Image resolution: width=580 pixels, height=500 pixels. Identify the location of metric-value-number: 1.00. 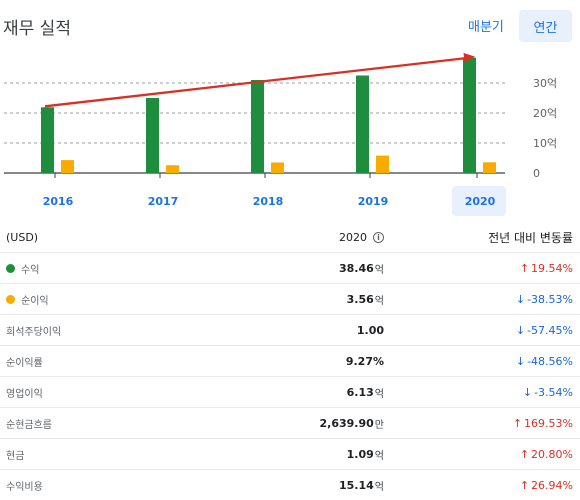
(370, 330).